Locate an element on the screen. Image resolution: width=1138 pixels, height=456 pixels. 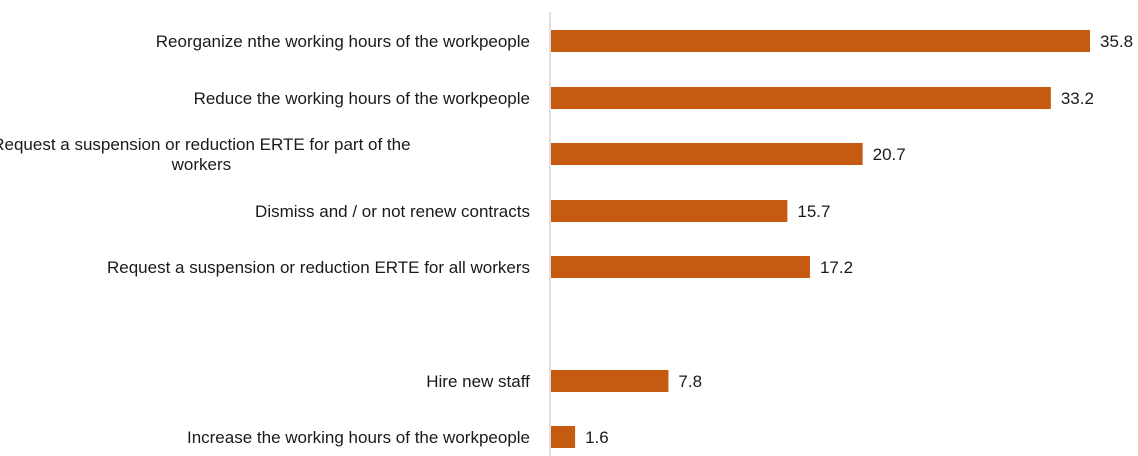
value-label: 7.8 is located at coordinates (690, 381).